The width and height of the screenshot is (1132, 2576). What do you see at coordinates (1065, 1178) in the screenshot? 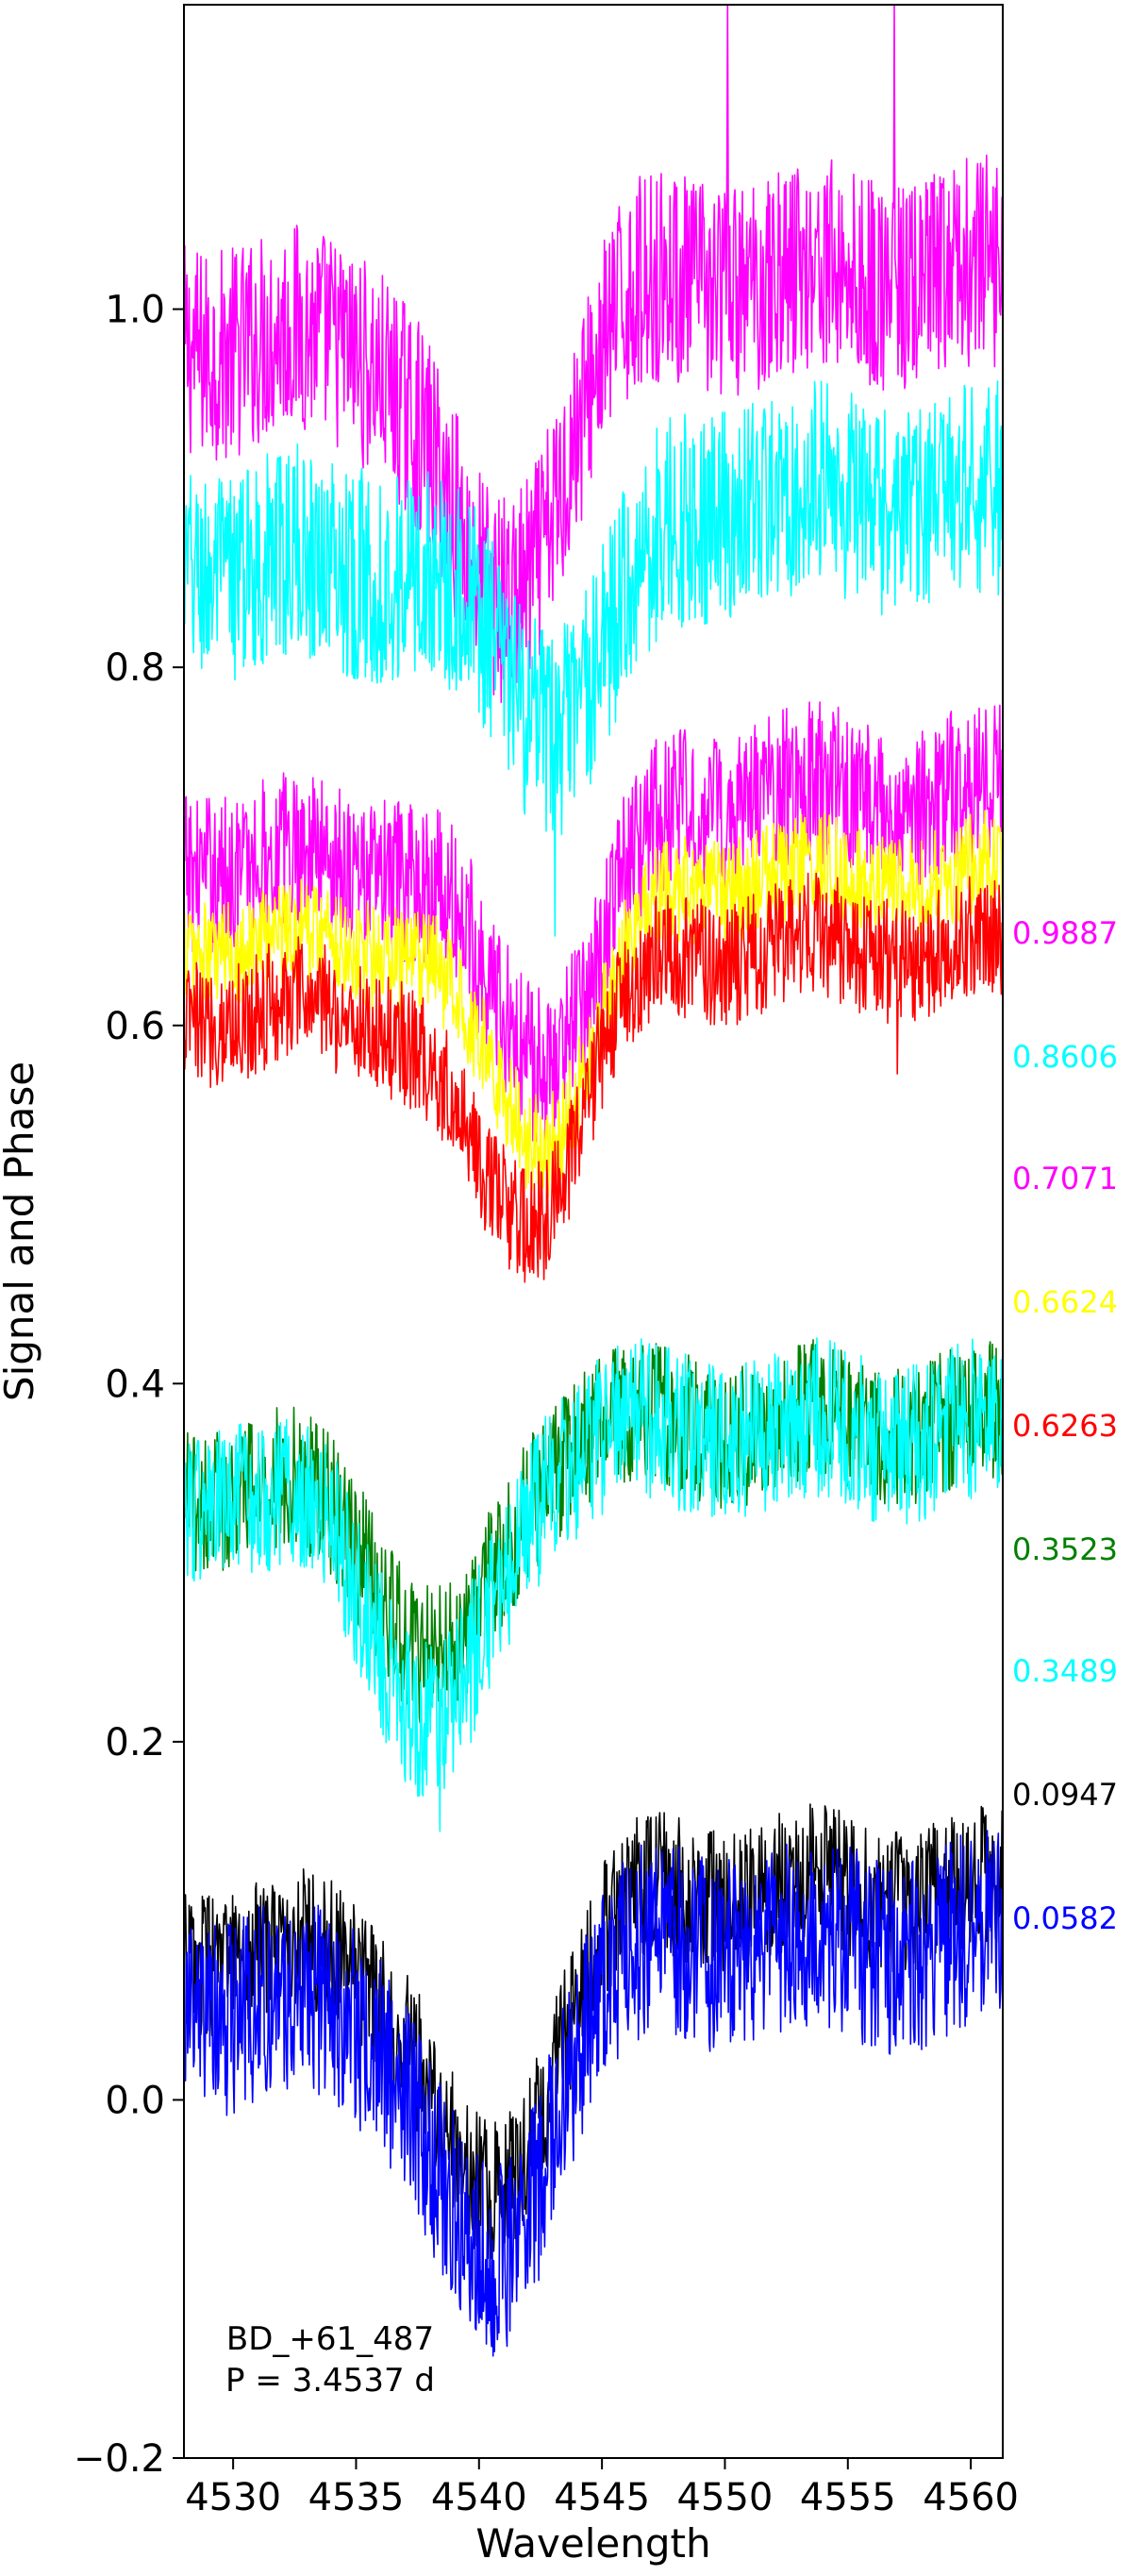
I see `phase-label-0.7071: 0.7071` at bounding box center [1065, 1178].